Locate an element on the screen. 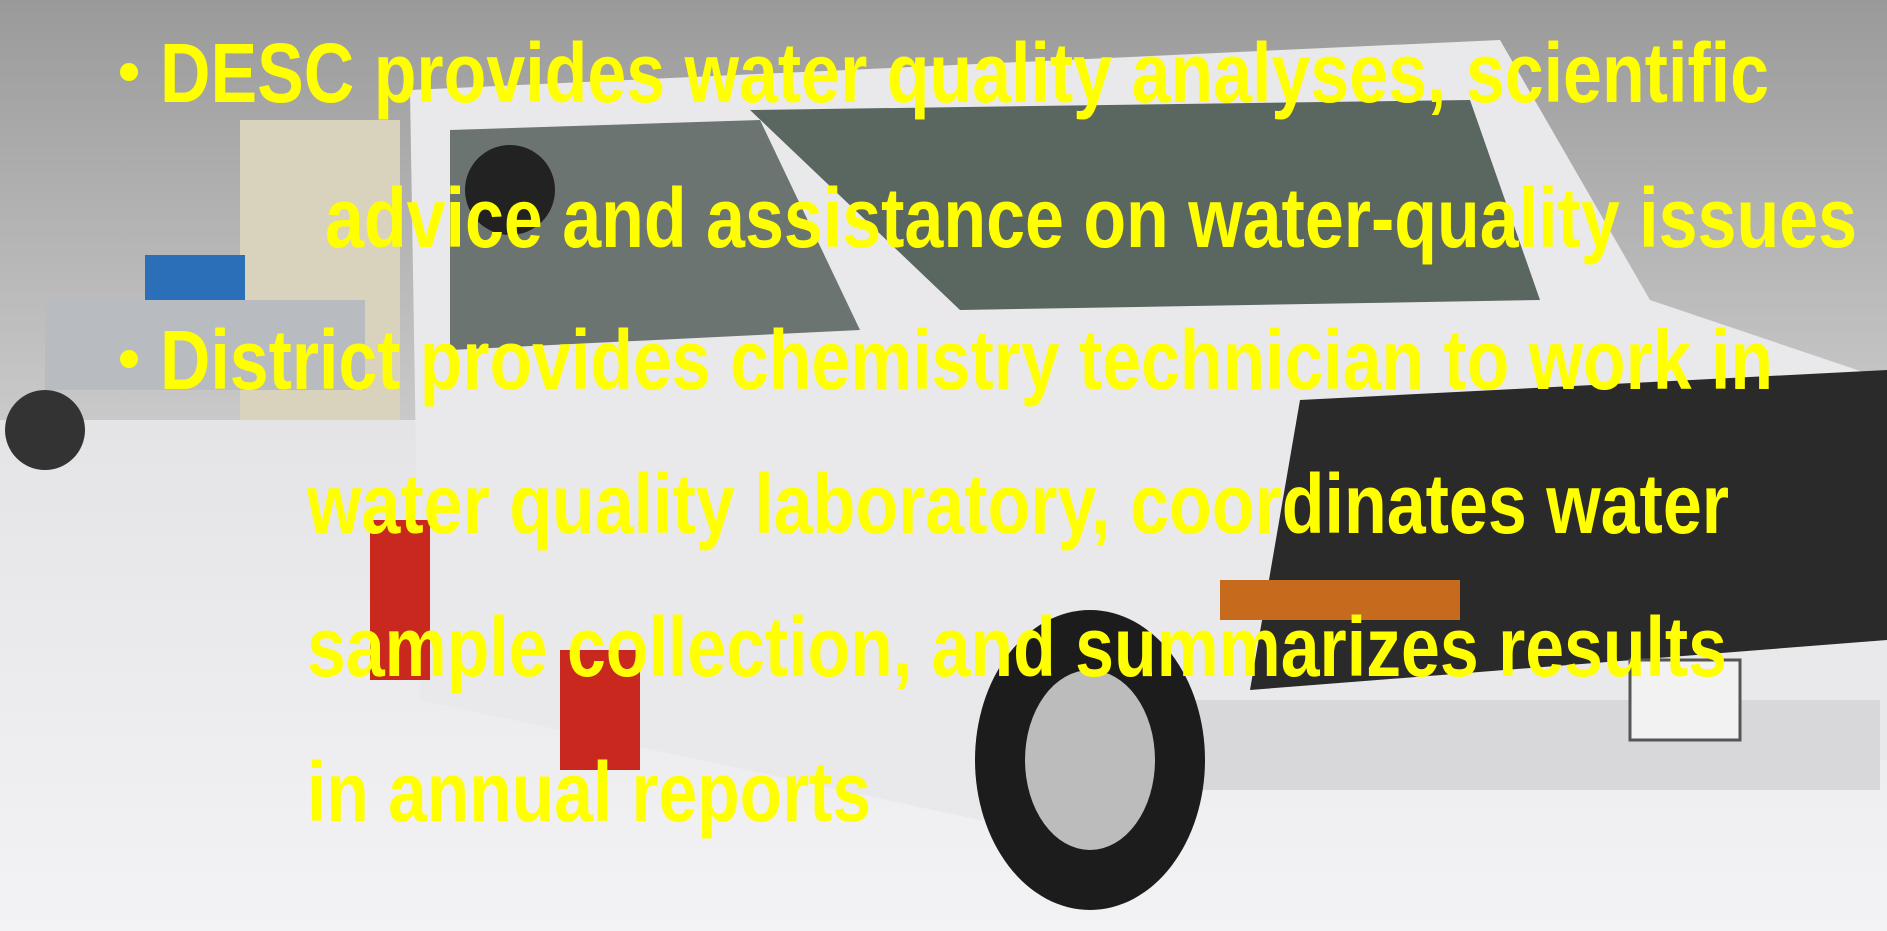 This screenshot has width=1887, height=931. bullet-text-line: in annual reports is located at coordinates (589, 792).